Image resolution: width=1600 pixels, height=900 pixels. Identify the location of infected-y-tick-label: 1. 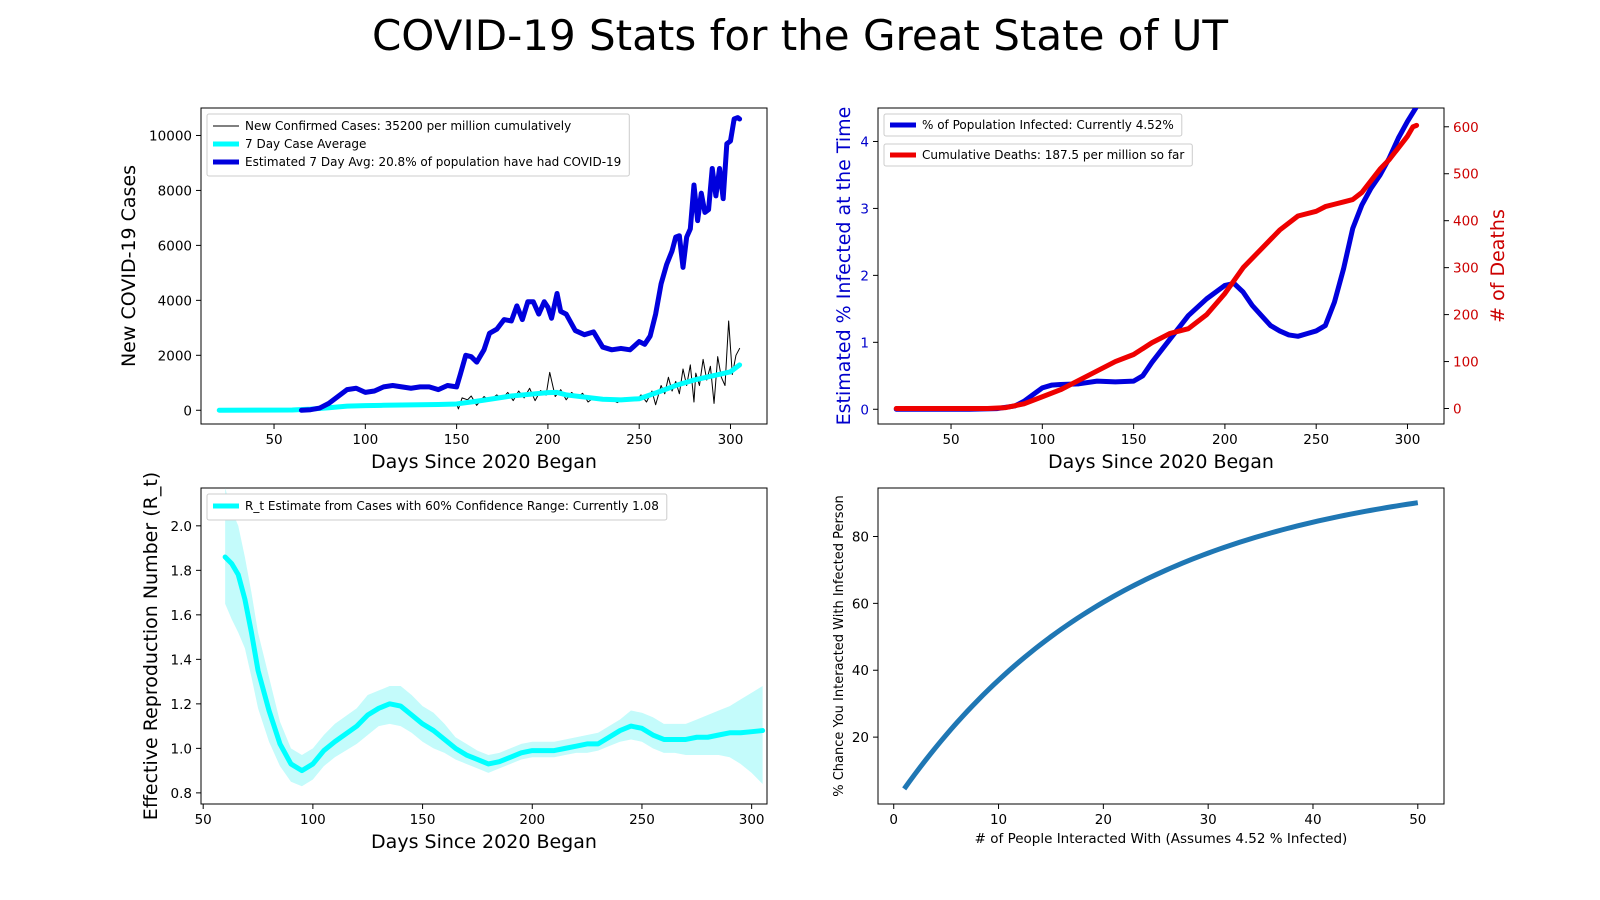
(864, 343).